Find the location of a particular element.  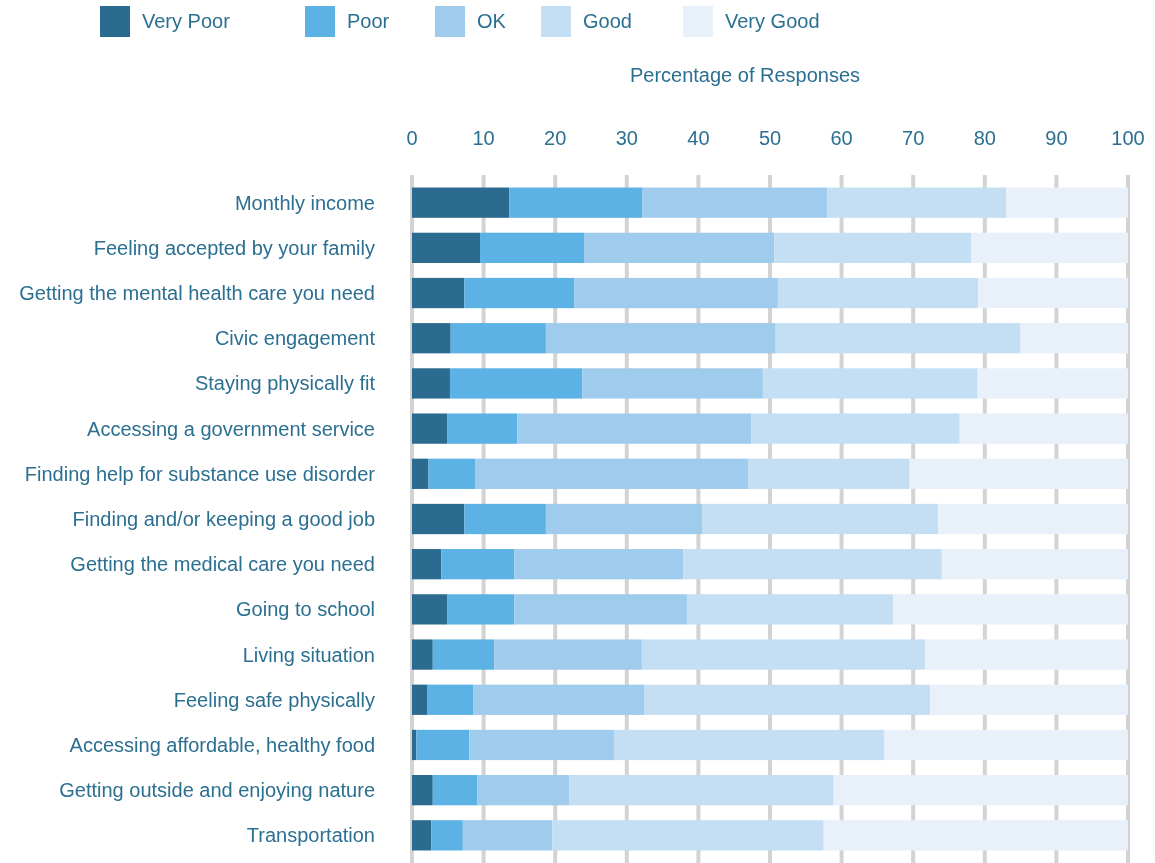

y-tick-label: Finding help for substance use disorder is located at coordinates (200, 473).